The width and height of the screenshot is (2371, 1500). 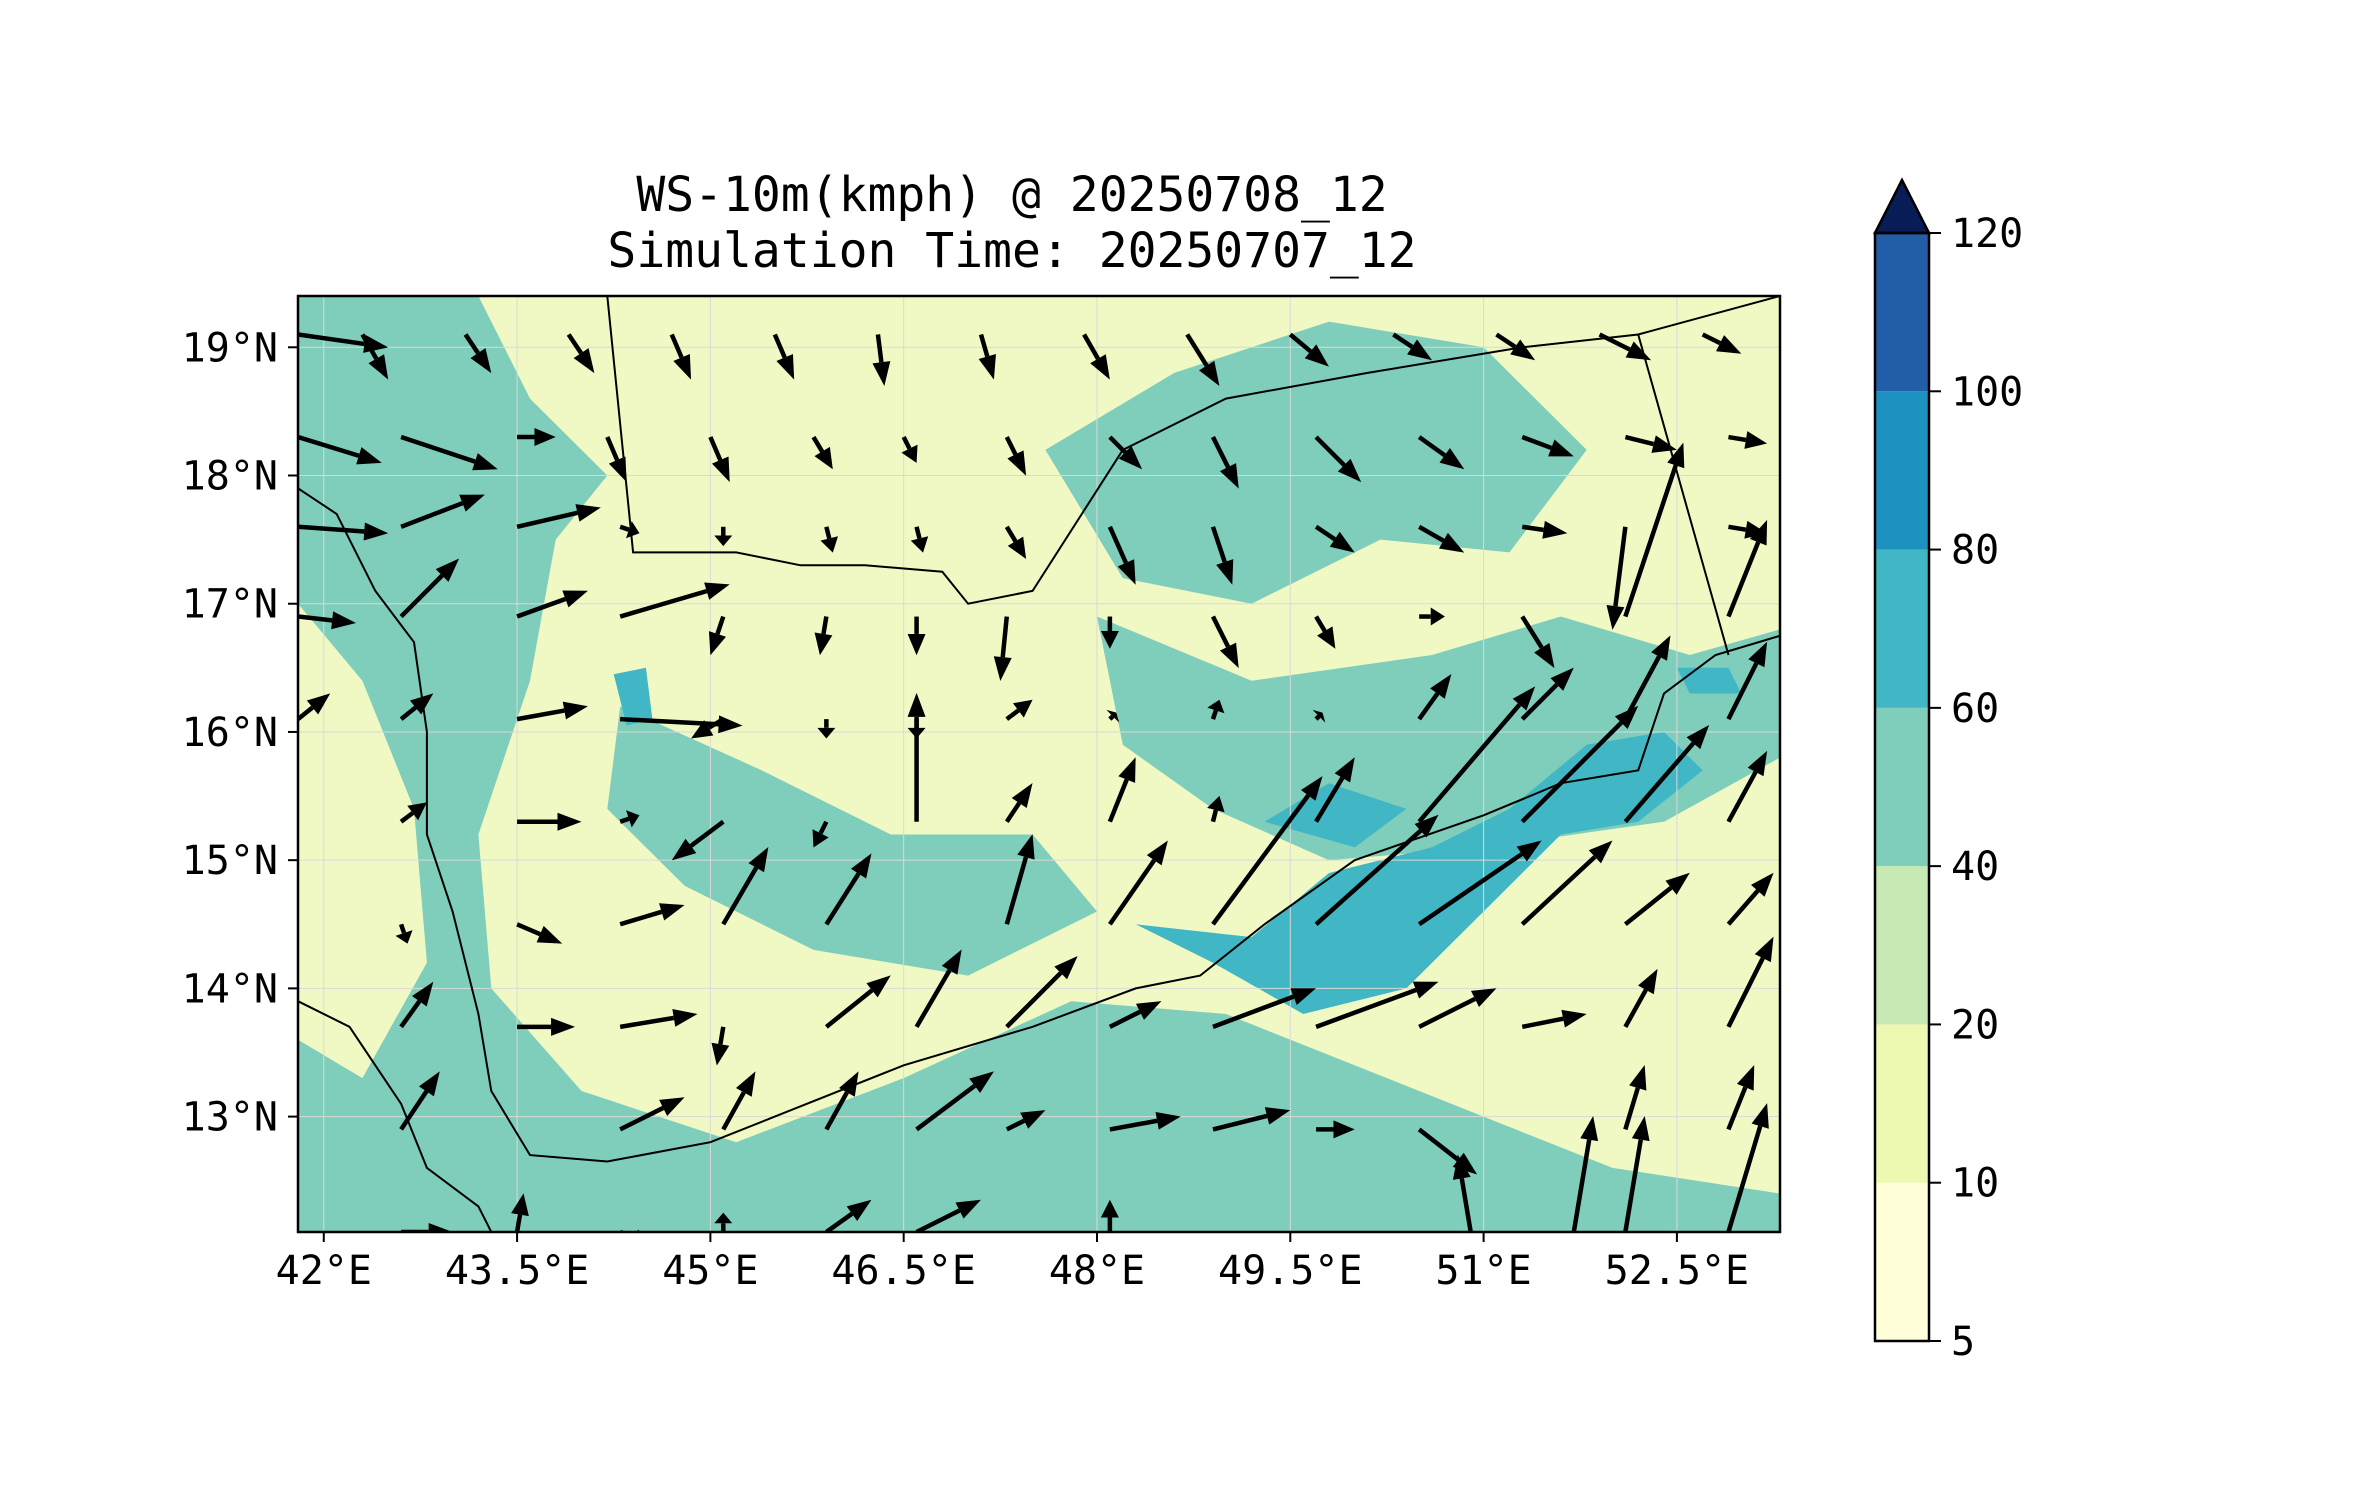 I want to click on colorbar: 5 10 20 40 60 80 100 120, so click(x=1947, y=771).